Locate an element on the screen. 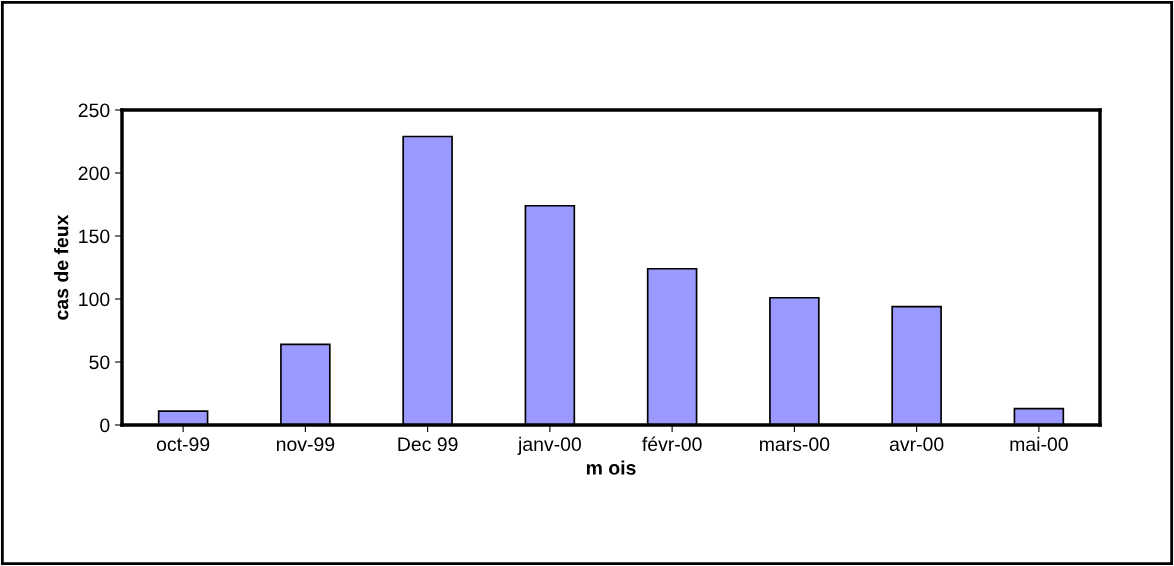  x-tick-label: mai-00 is located at coordinates (1039, 444).